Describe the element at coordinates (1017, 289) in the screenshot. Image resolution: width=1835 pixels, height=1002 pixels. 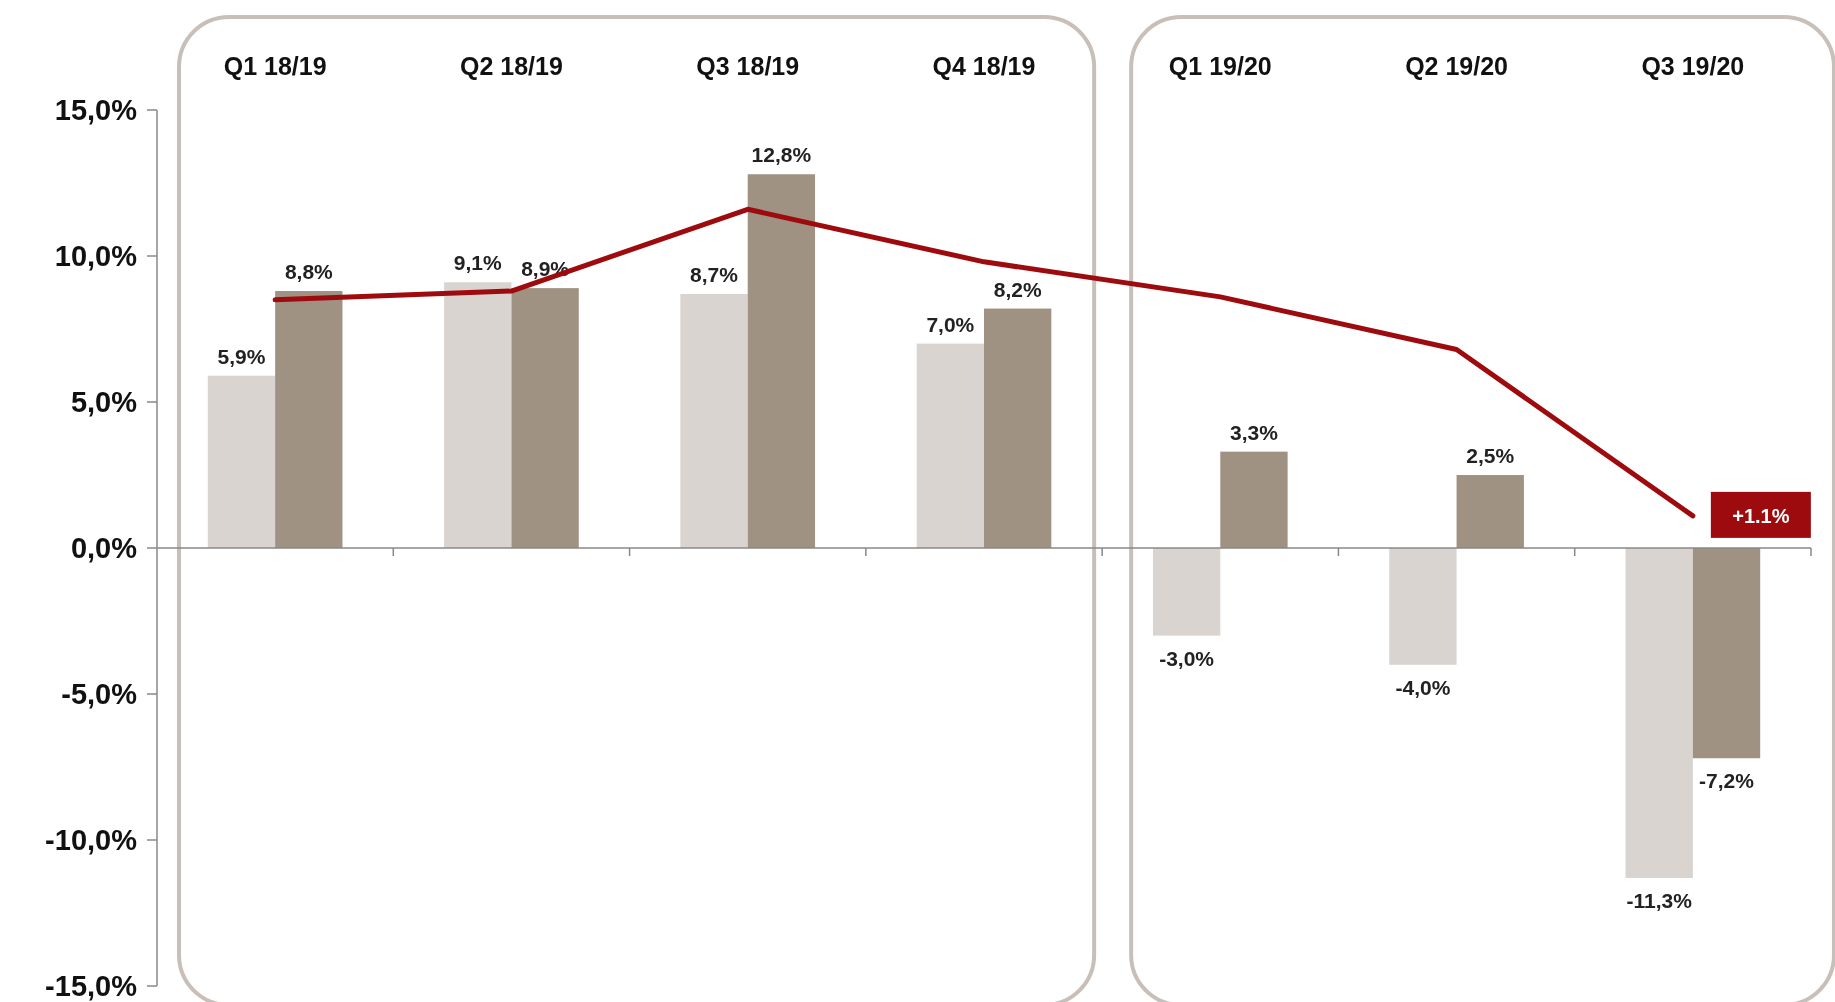
I see `data-label: 8,2%` at that location.